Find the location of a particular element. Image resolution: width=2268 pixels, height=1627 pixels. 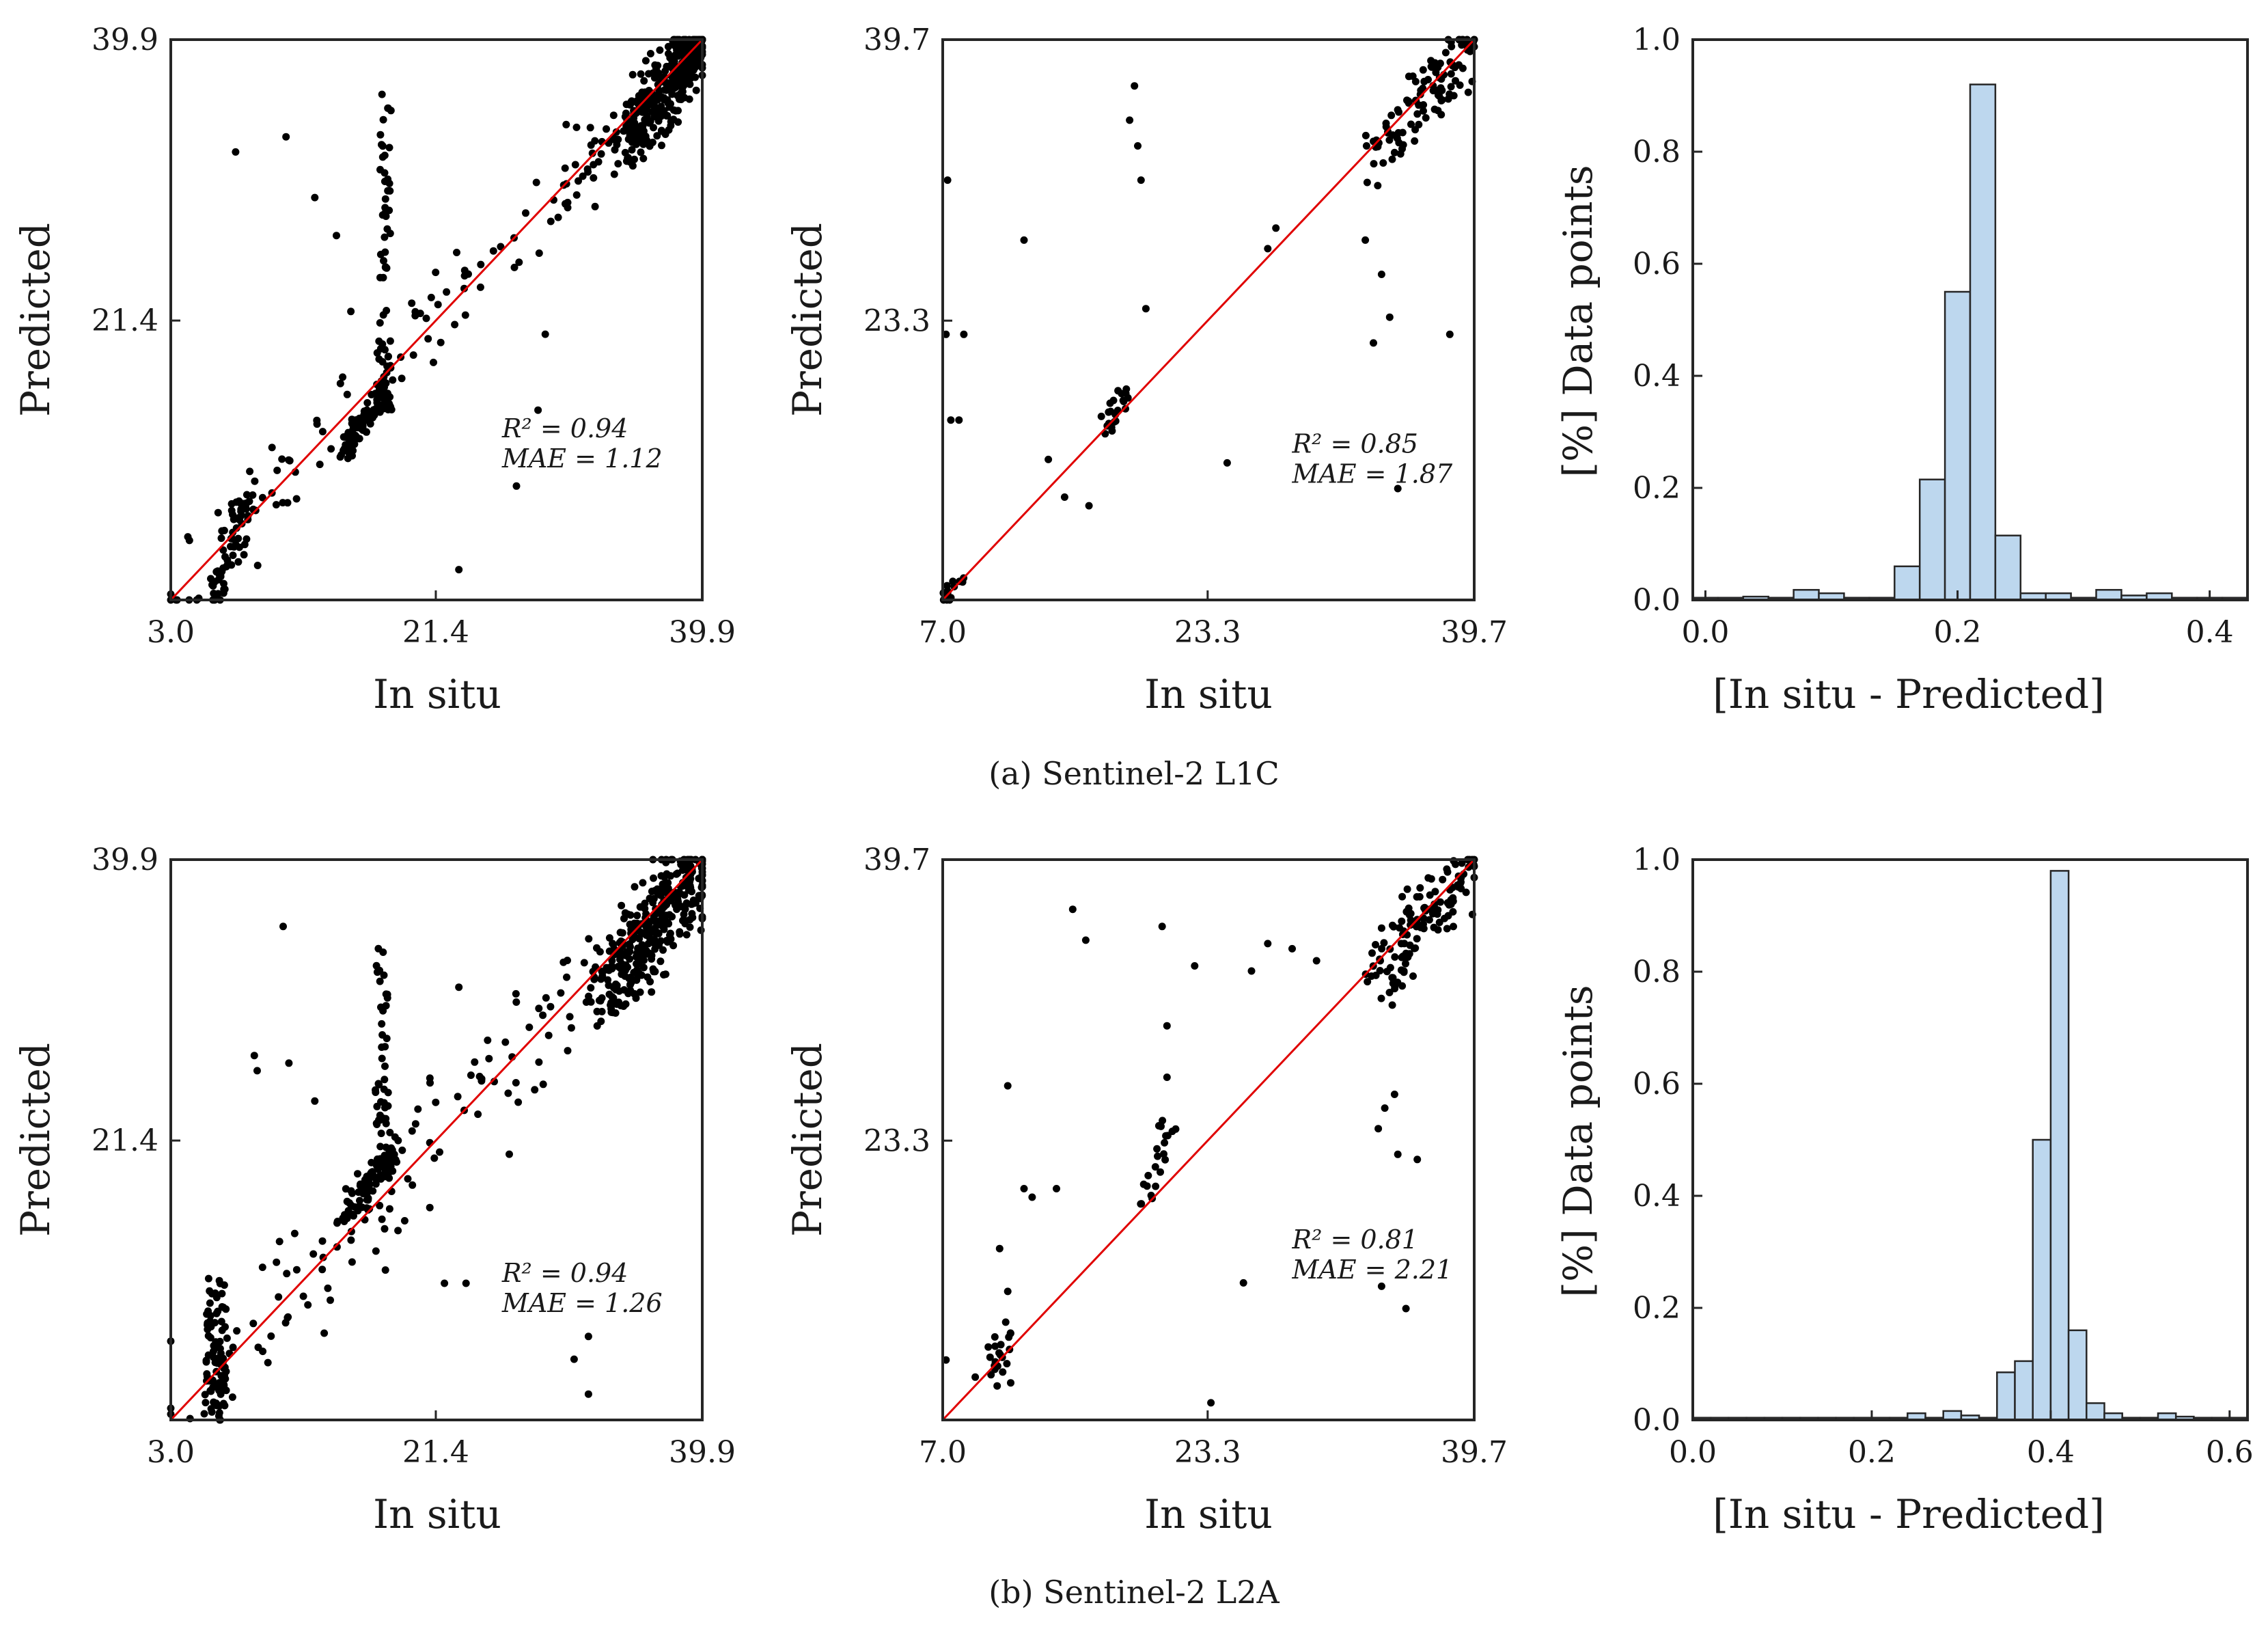

l2a-hist-frame is located at coordinates (1970, 1139).